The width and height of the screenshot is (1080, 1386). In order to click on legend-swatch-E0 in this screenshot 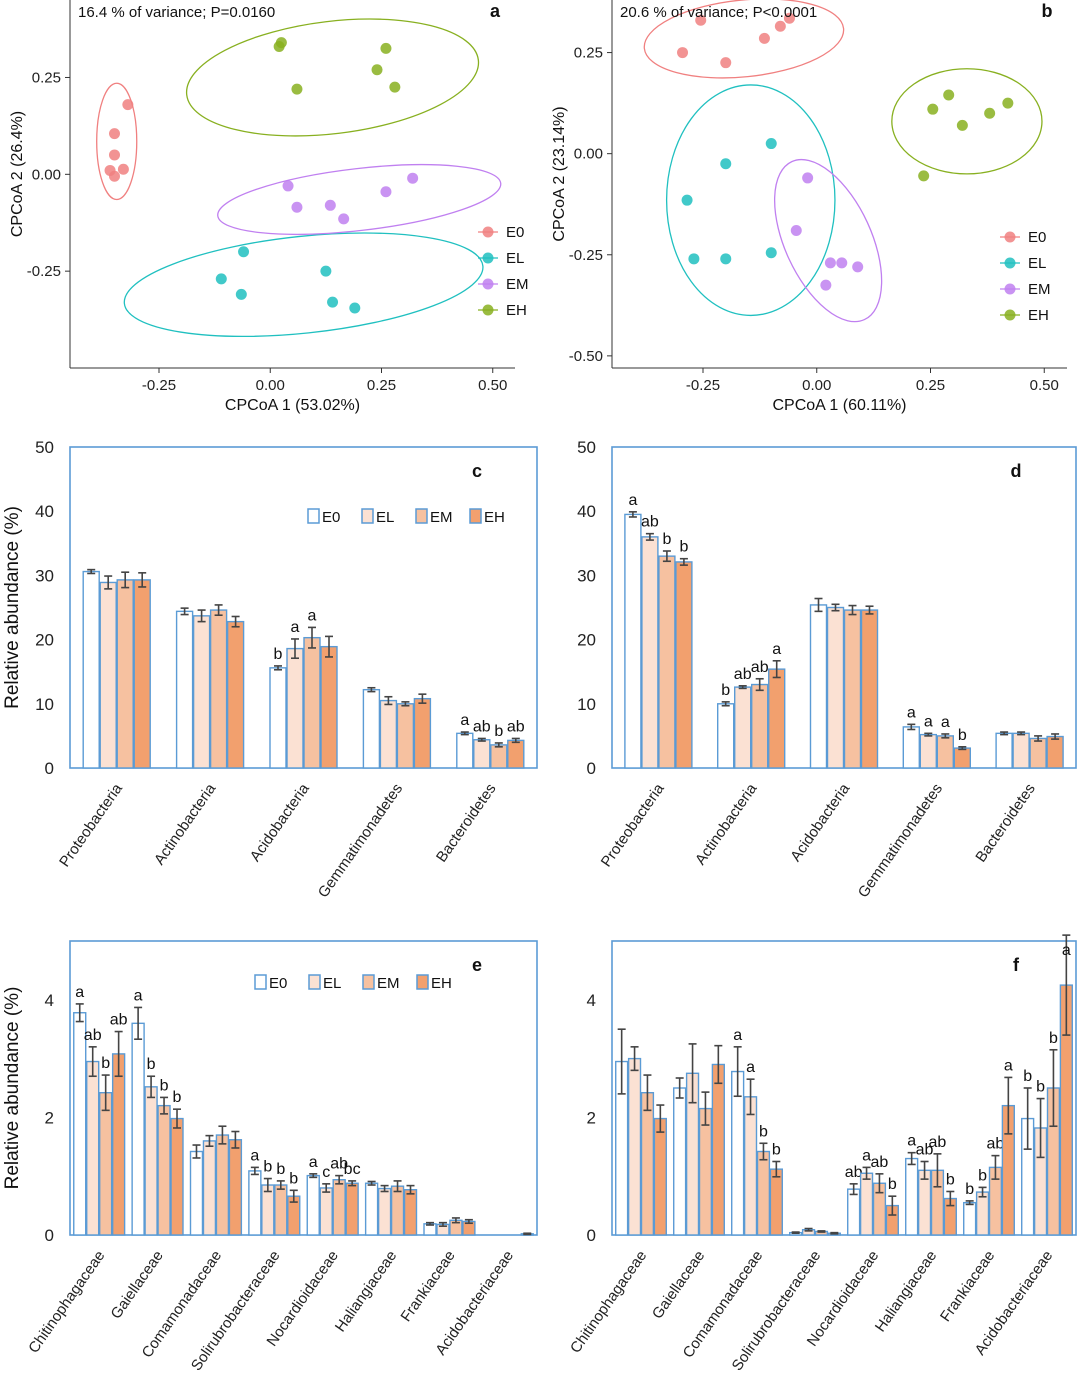, I will do `click(260, 982)`.